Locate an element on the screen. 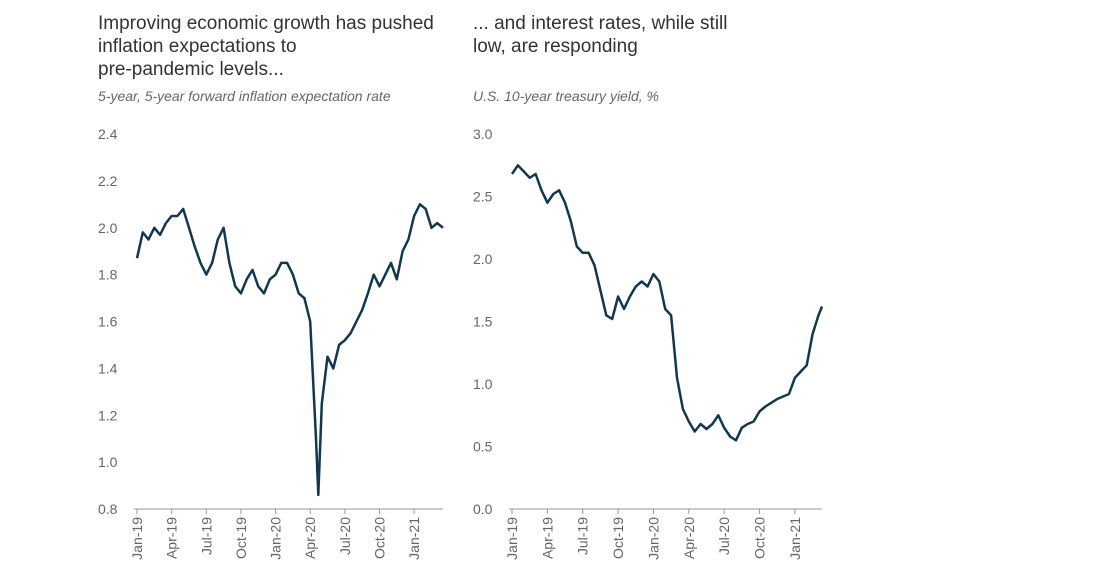 This screenshot has width=1110, height=584. chart-subtitle: U.S. 10-year treasury yield, % is located at coordinates (566, 96).